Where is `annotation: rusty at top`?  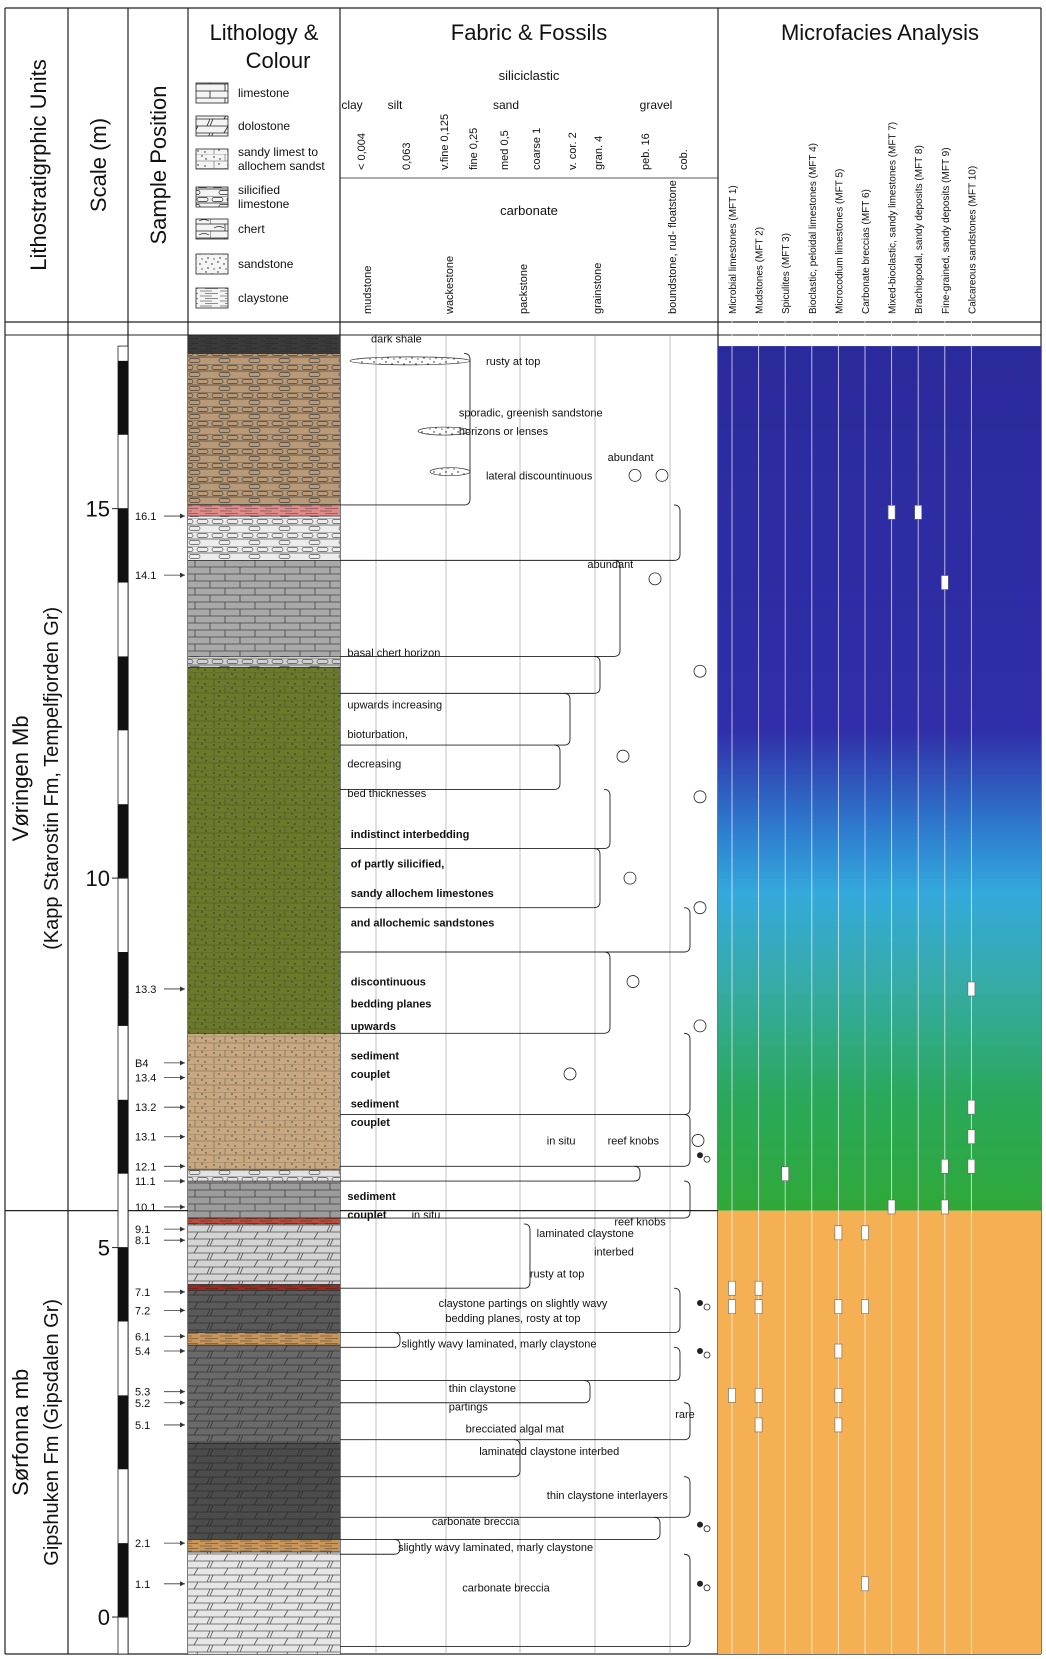 annotation: rusty at top is located at coordinates (557, 1274).